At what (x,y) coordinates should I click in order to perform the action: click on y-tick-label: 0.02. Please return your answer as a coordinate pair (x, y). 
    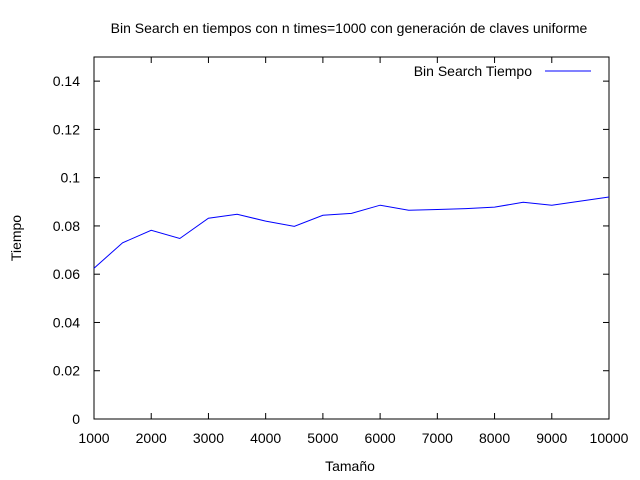
    Looking at the image, I should click on (66, 371).